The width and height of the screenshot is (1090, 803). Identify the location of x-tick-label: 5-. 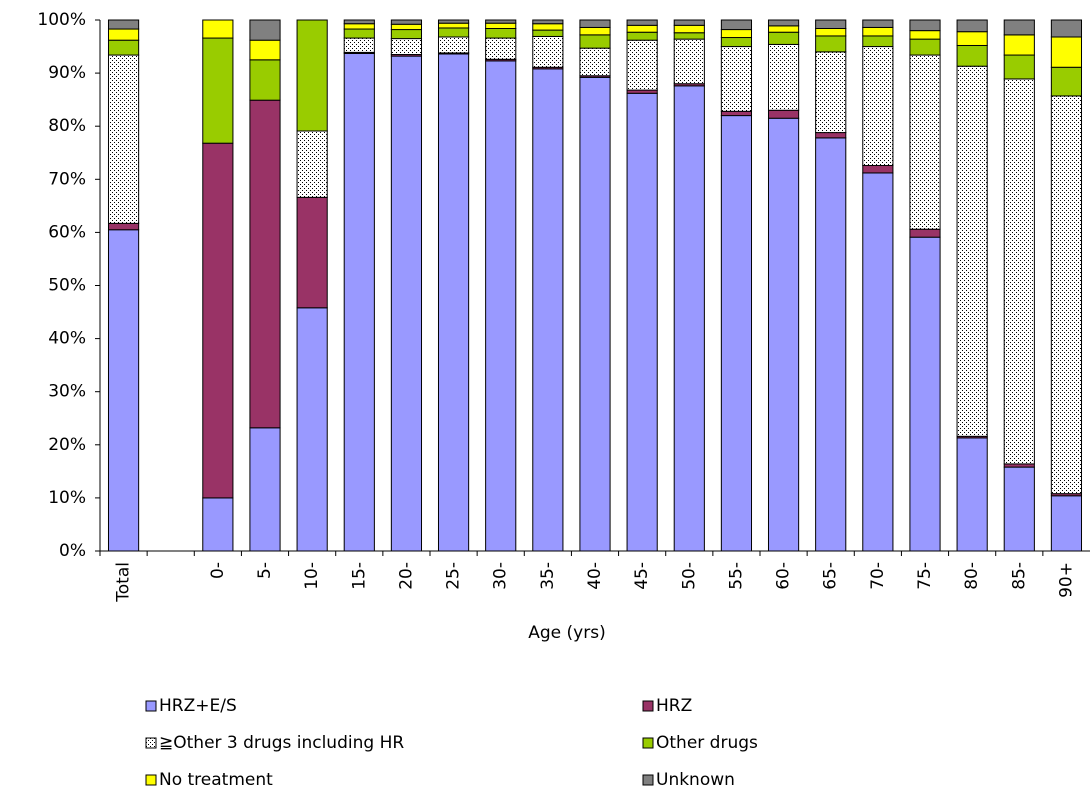
(265, 570).